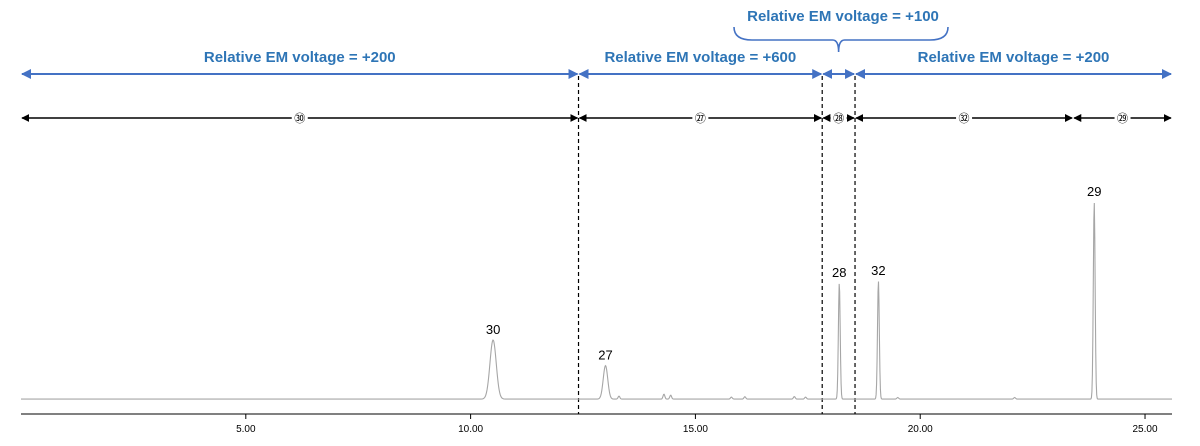  Describe the element at coordinates (841, 39) in the screenshot. I see `voltage-callout-brace` at that location.